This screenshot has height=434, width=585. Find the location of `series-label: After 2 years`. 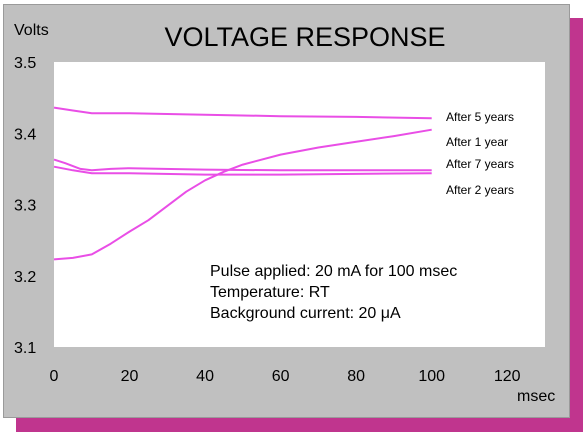

series-label: After 2 years is located at coordinates (480, 190).